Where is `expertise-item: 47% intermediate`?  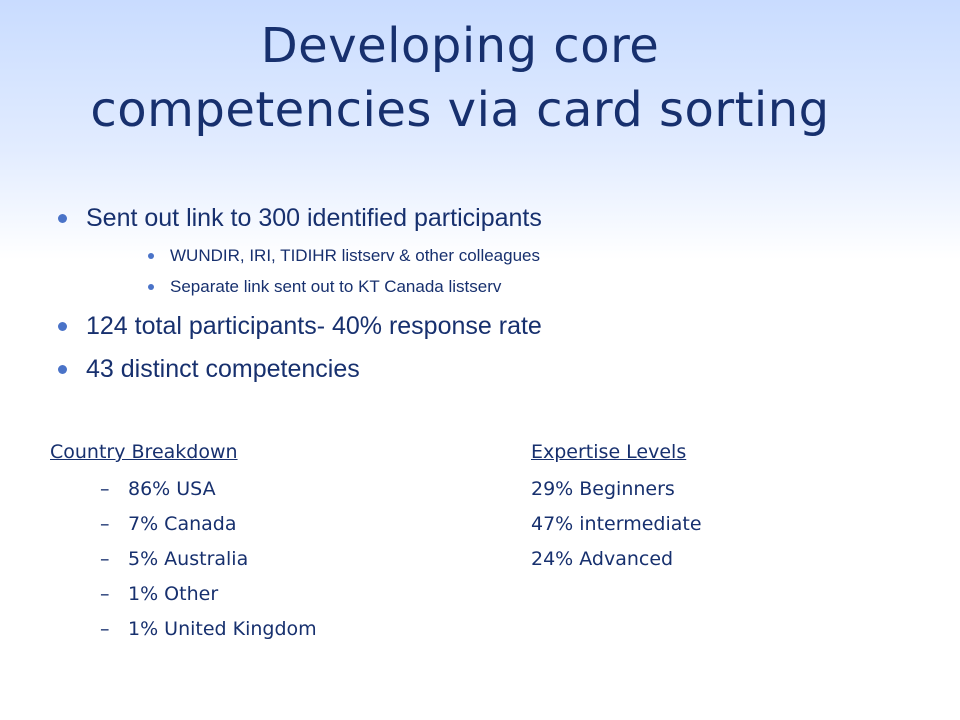
expertise-item: 47% intermediate is located at coordinates (616, 524).